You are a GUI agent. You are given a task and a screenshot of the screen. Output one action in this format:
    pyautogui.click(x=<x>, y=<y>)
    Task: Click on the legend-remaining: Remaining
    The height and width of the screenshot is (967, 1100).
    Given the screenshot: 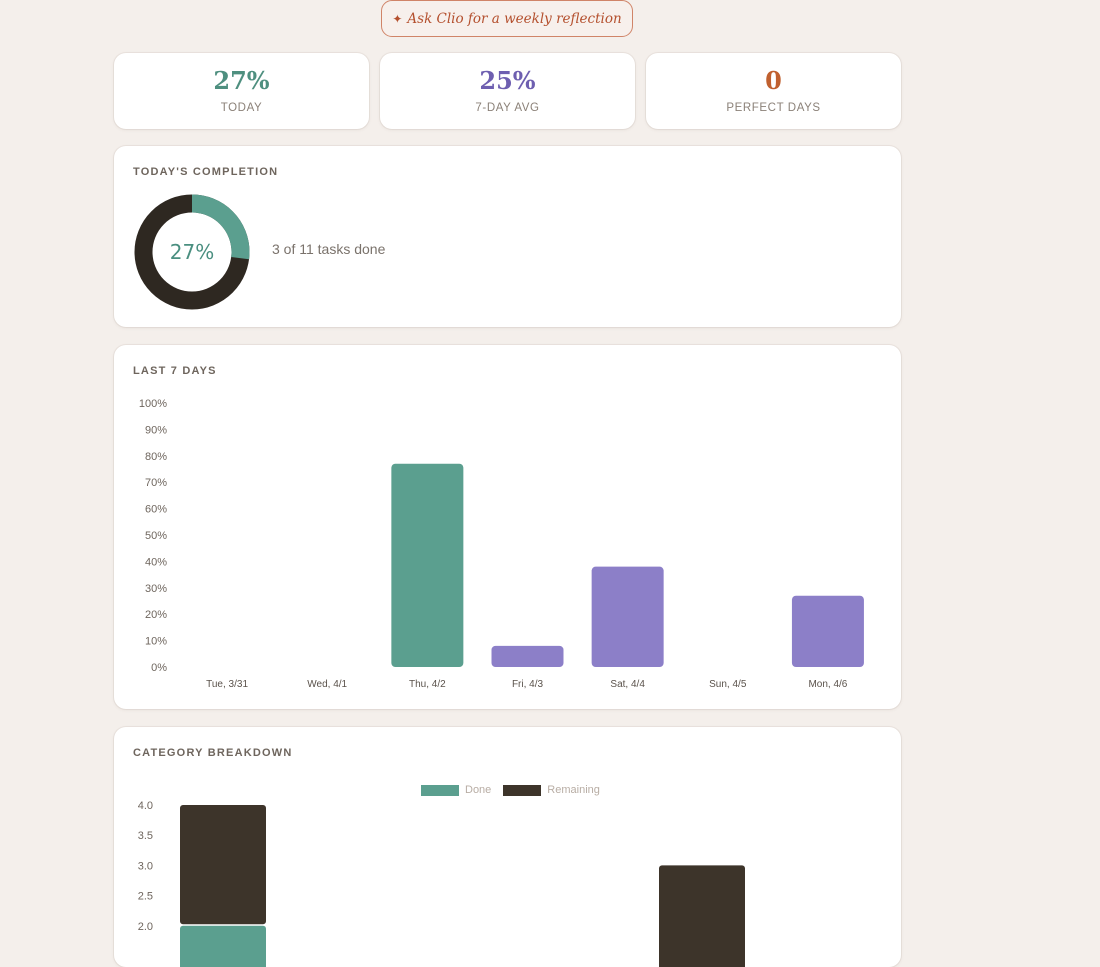 What is the action you would take?
    pyautogui.click(x=551, y=790)
    